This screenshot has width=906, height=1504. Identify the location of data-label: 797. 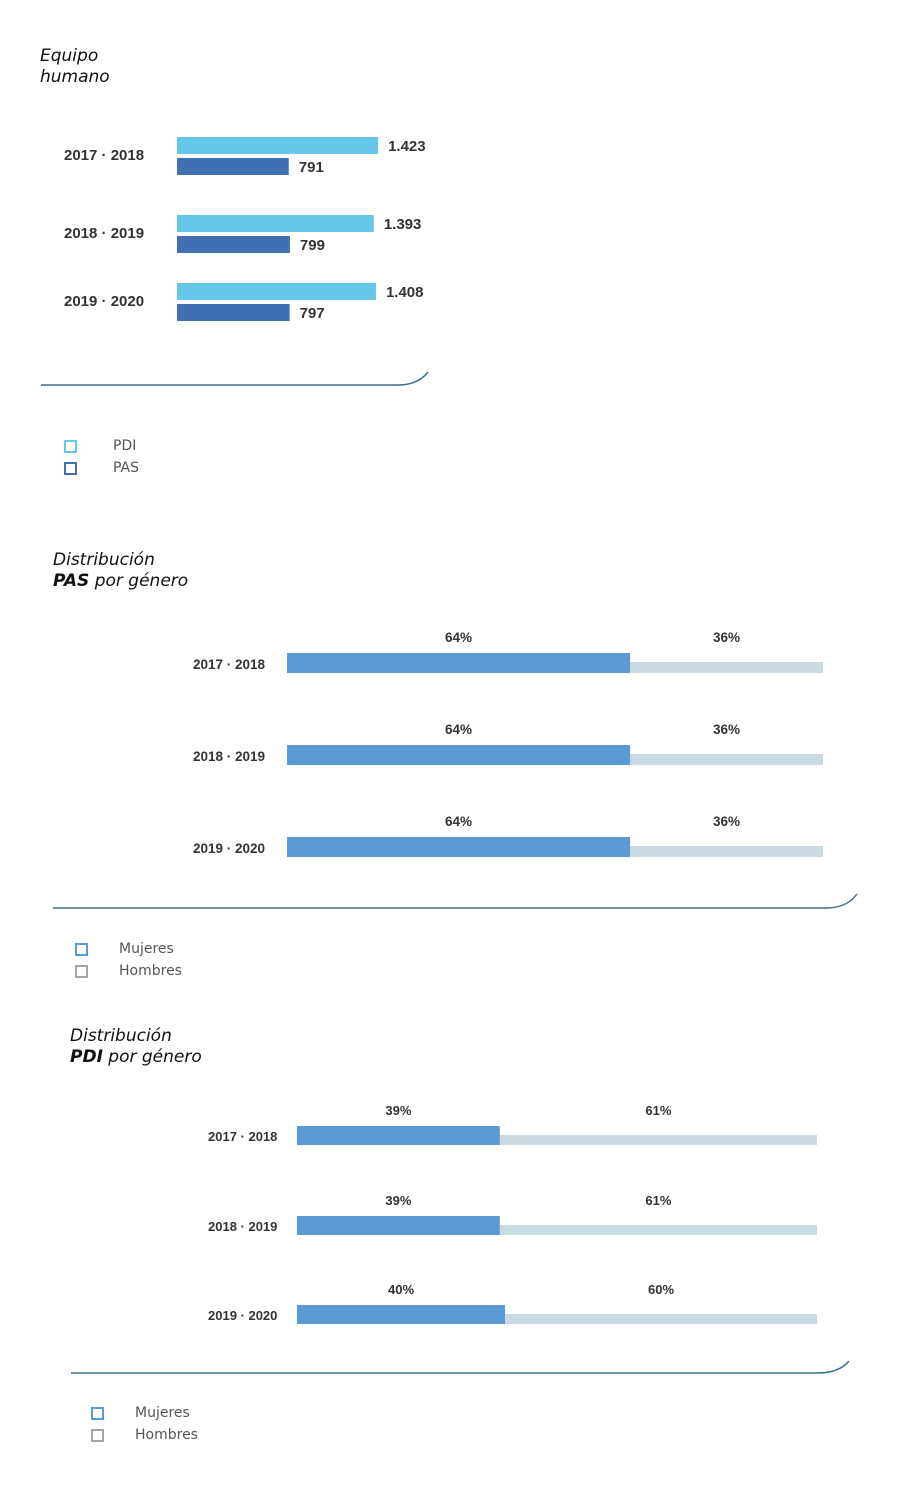
(312, 313).